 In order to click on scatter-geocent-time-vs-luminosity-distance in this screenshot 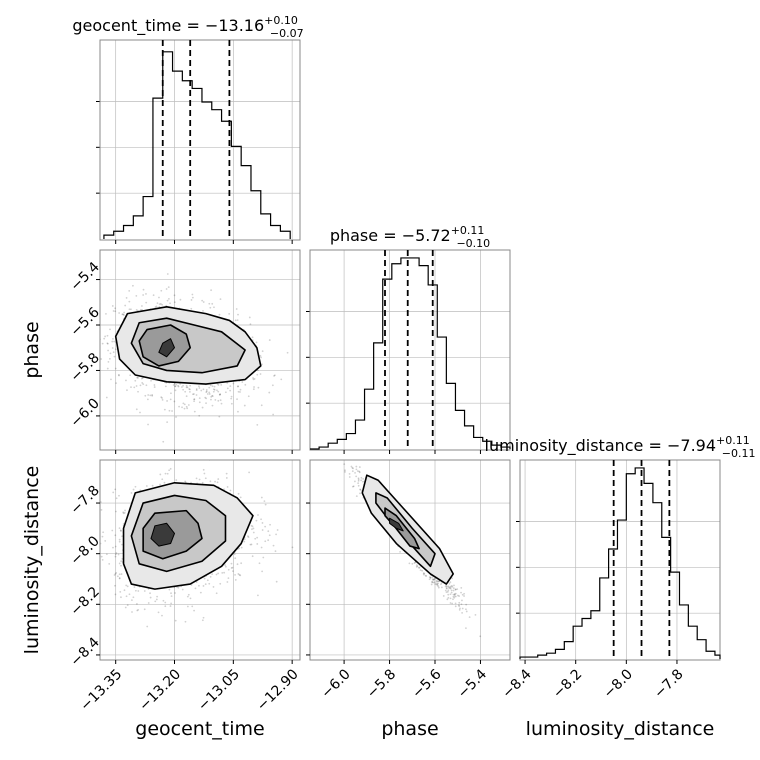, I will do `click(197, 544)`.